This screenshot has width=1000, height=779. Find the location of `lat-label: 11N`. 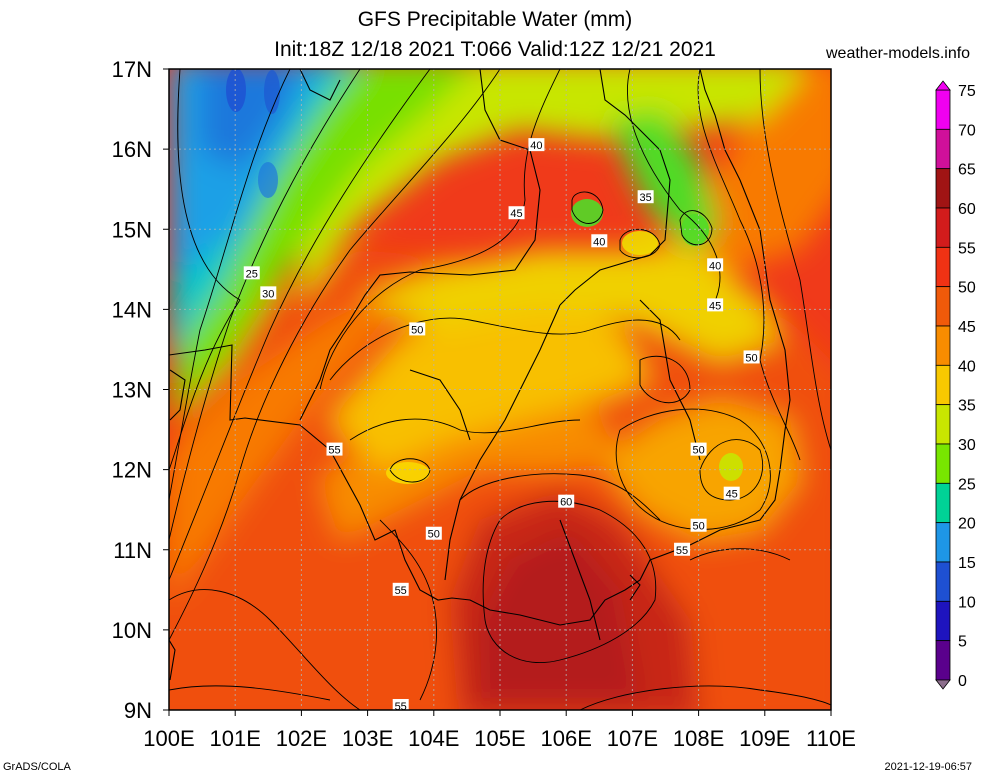

lat-label: 11N is located at coordinates (132, 550).